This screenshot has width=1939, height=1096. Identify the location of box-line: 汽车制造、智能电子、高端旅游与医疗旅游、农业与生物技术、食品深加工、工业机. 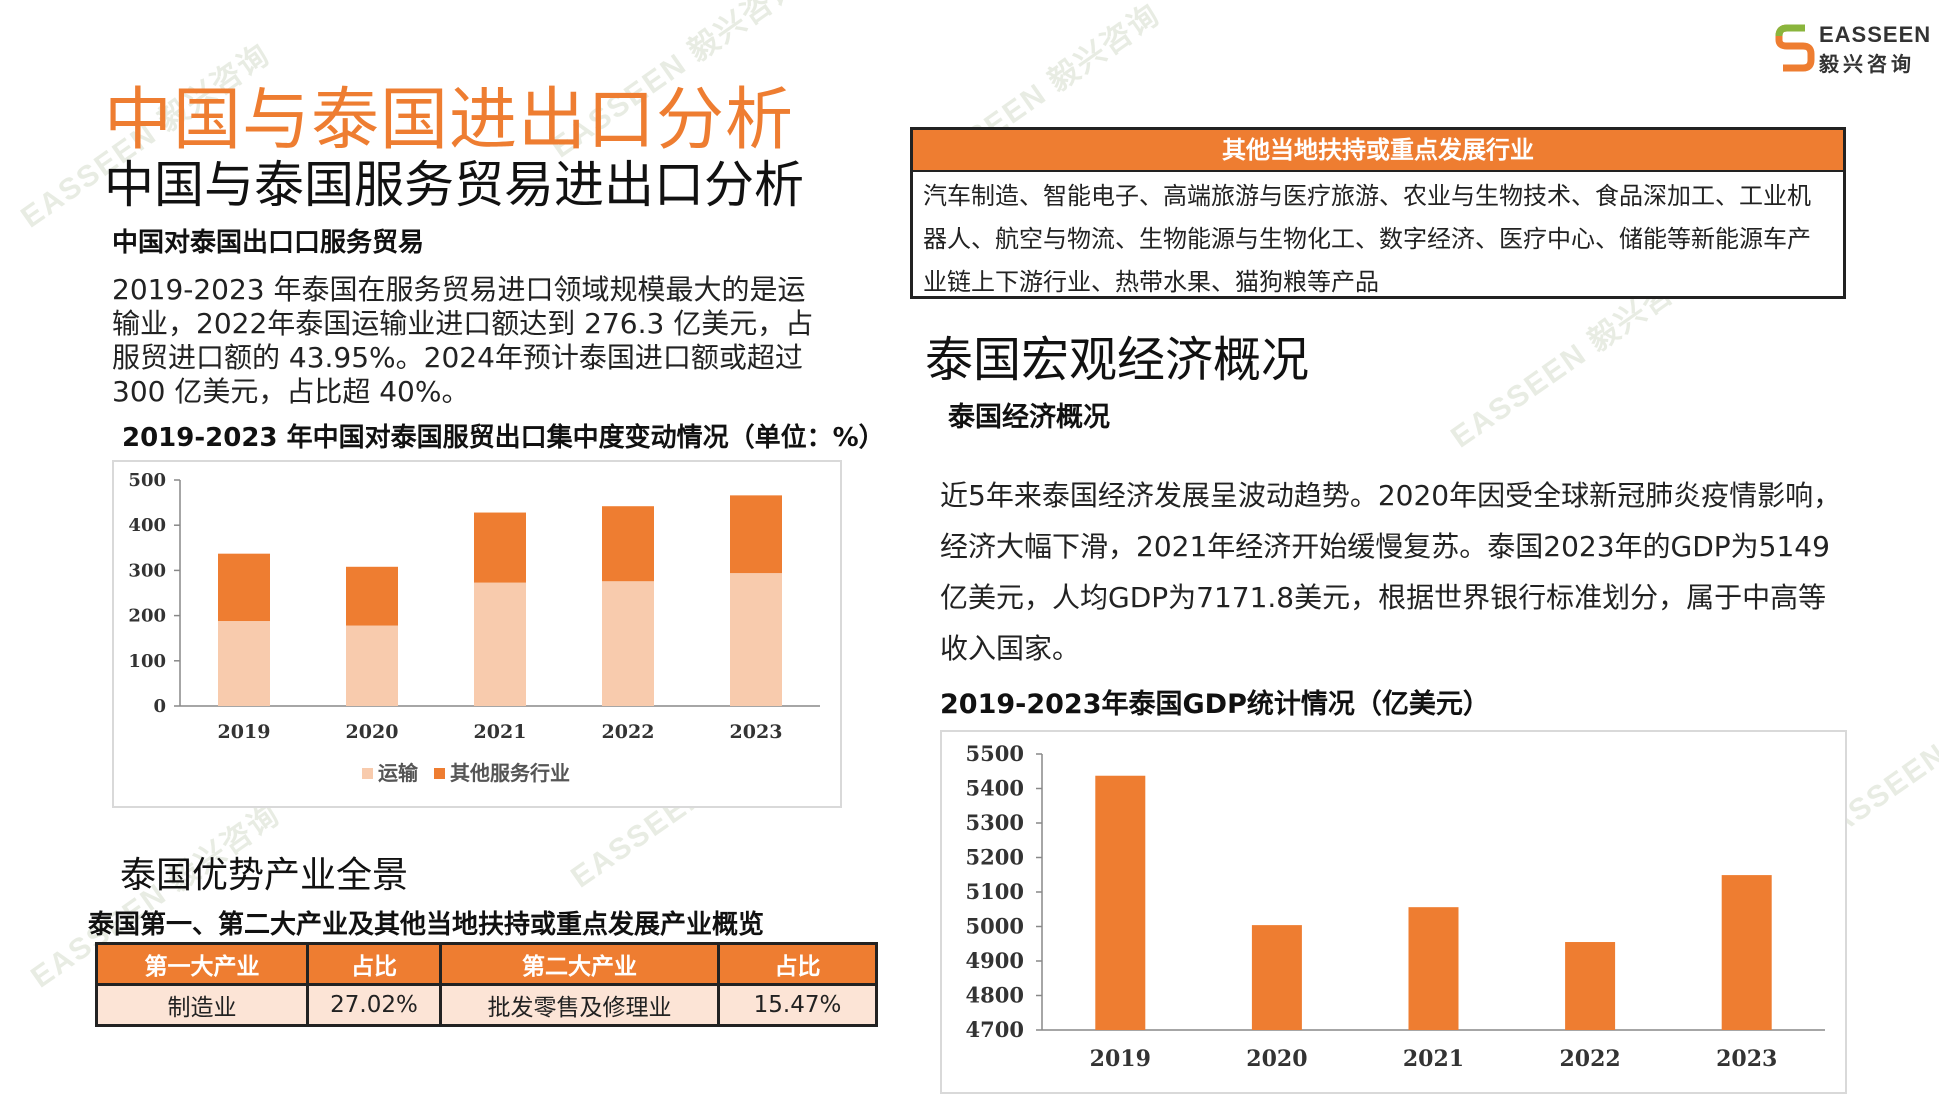
(1367, 196).